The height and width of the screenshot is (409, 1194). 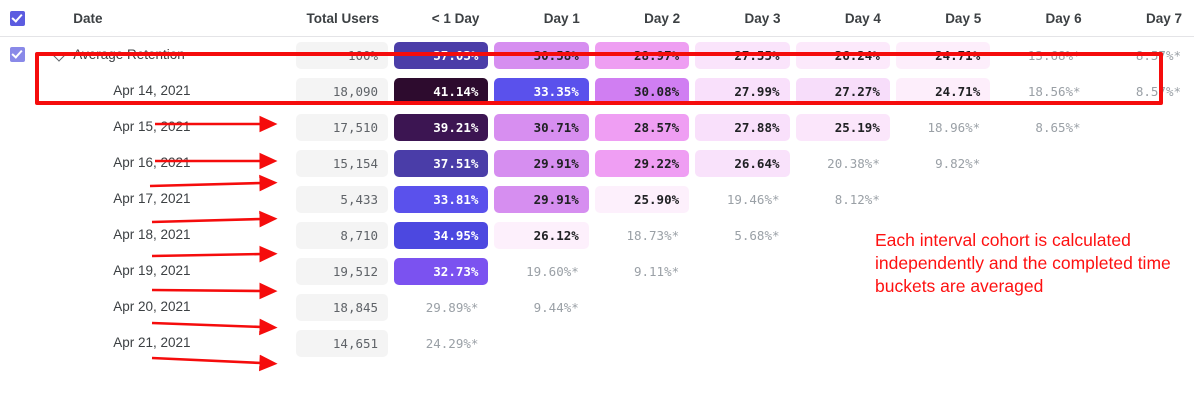 What do you see at coordinates (441, 199) in the screenshot?
I see `retention-cell: 33.81%` at bounding box center [441, 199].